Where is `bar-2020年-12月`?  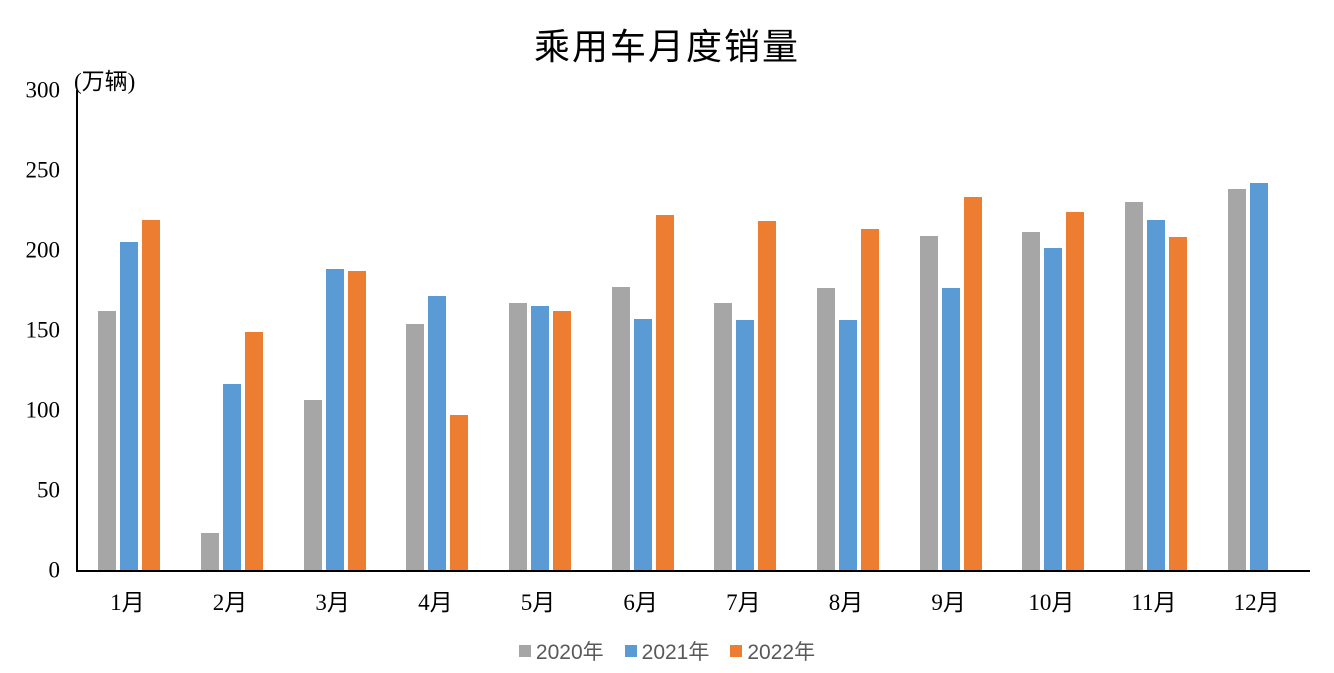 bar-2020年-12月 is located at coordinates (1236, 379).